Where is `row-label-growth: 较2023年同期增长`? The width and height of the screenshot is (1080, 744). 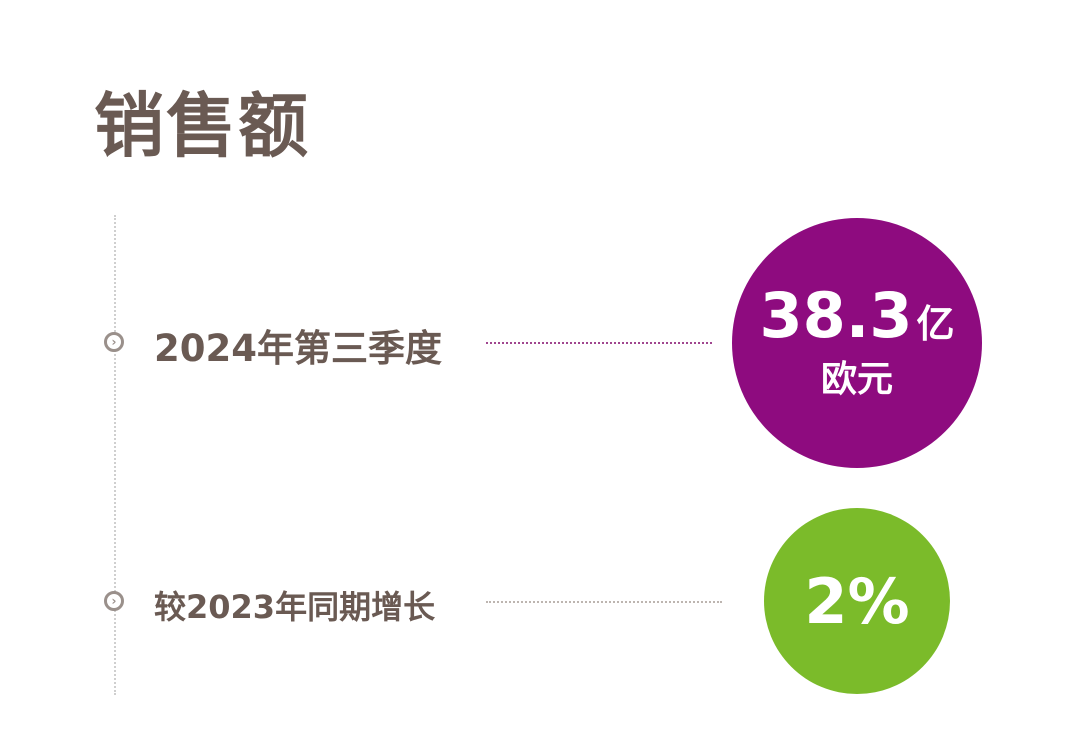
row-label-growth: 较2023年同期增长 is located at coordinates (295, 607).